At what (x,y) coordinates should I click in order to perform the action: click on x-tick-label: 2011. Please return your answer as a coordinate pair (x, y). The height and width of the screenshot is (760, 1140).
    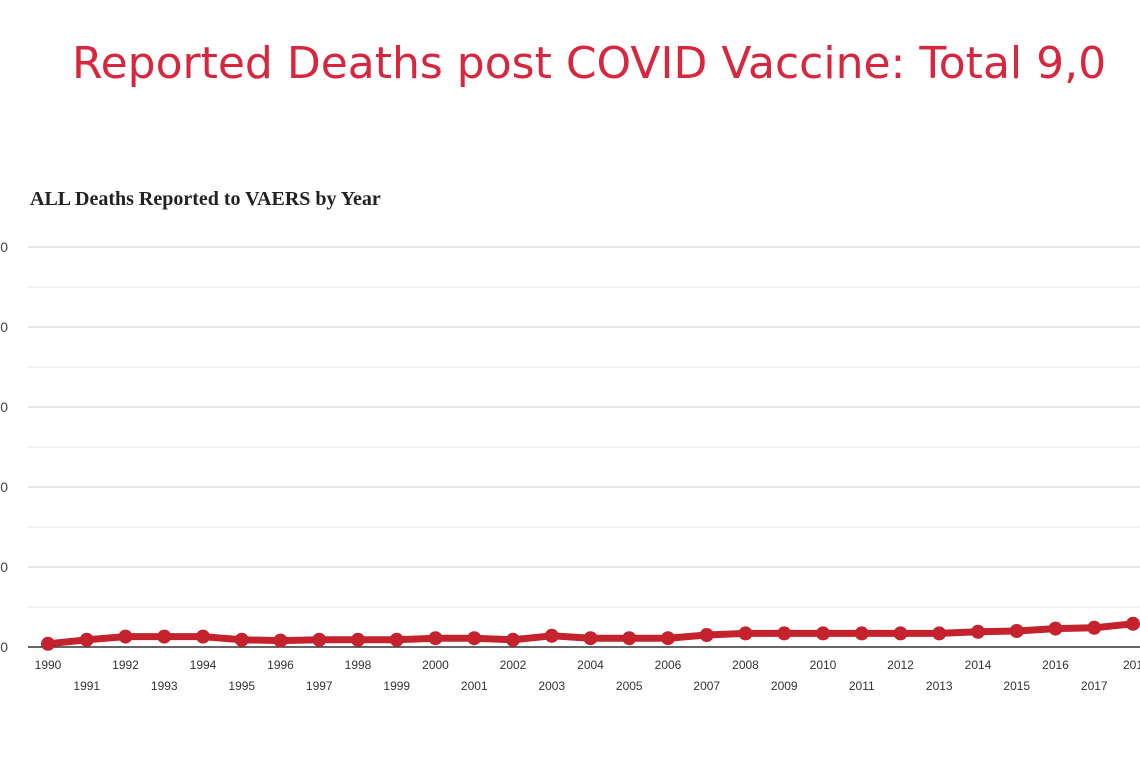
    Looking at the image, I should click on (862, 686).